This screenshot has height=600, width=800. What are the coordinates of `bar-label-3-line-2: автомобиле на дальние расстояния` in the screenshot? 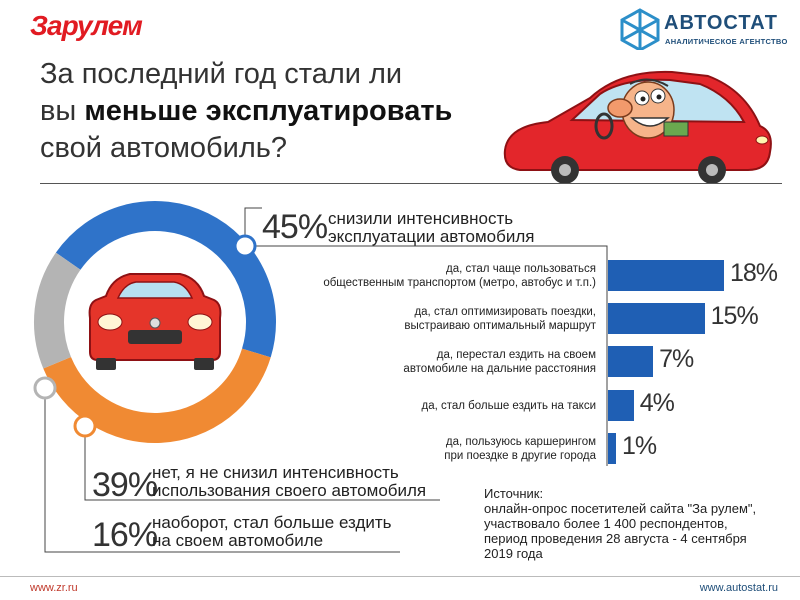 It's located at (499, 369).